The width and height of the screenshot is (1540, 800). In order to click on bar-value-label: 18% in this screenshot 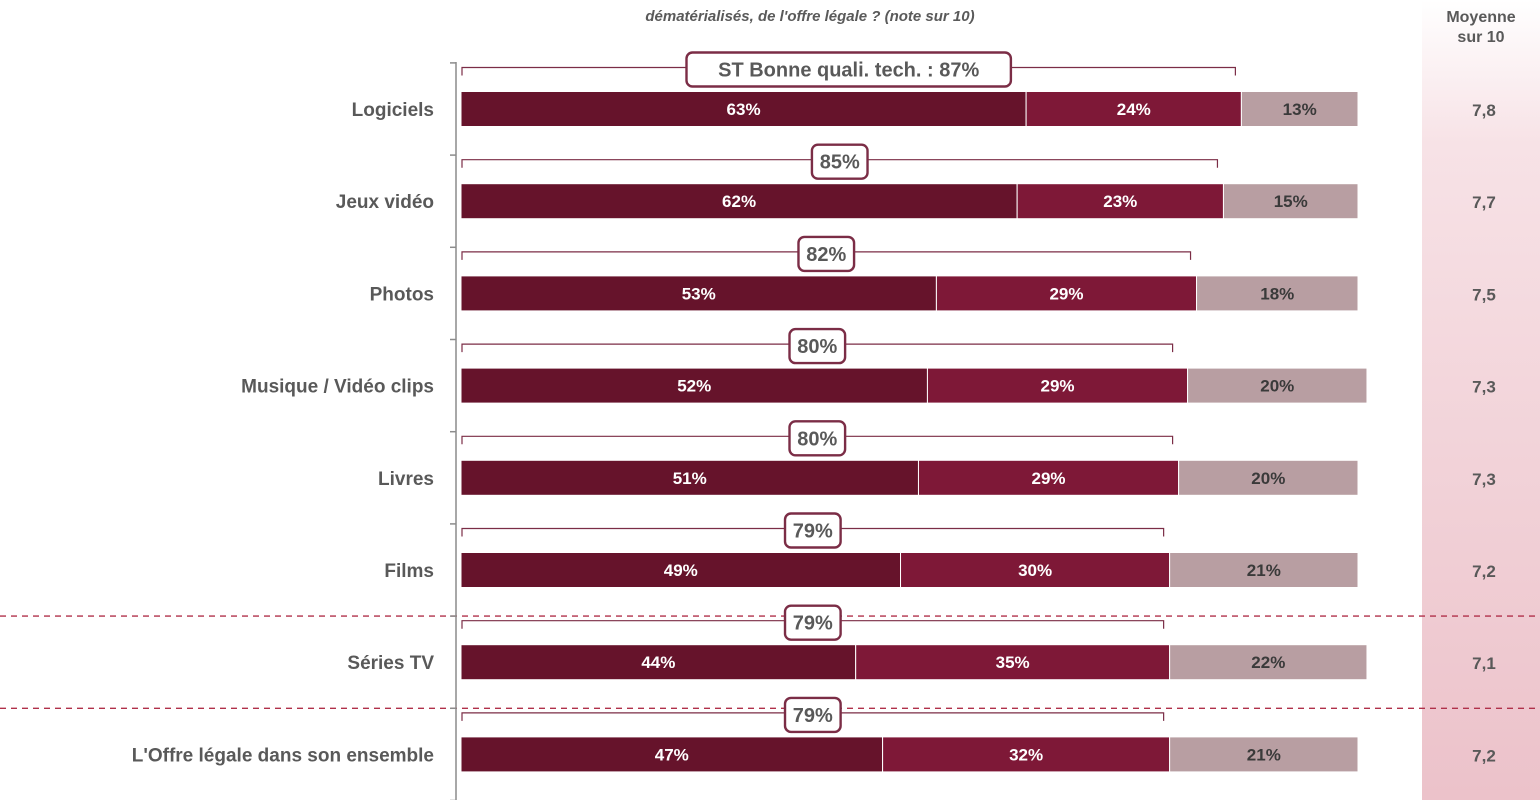, I will do `click(1277, 293)`.